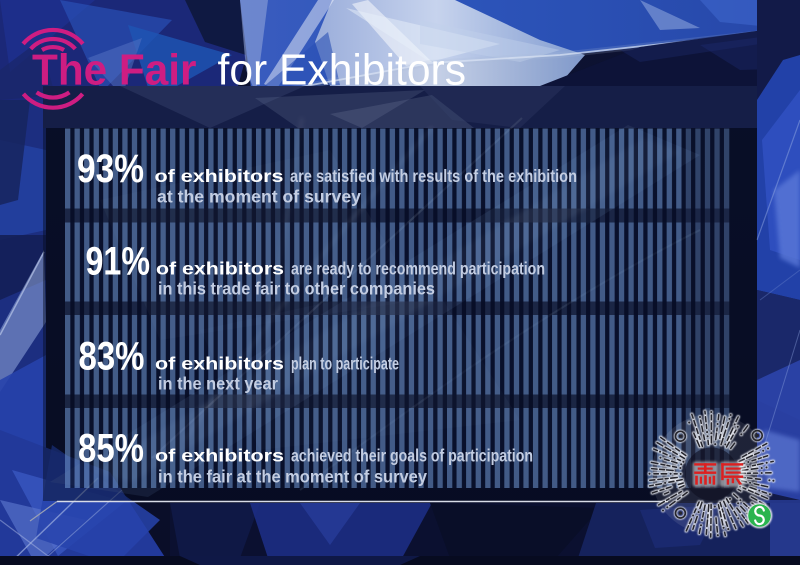 The width and height of the screenshot is (800, 565). What do you see at coordinates (342, 70) in the screenshot?
I see `svg-text: for Exhibitors` at bounding box center [342, 70].